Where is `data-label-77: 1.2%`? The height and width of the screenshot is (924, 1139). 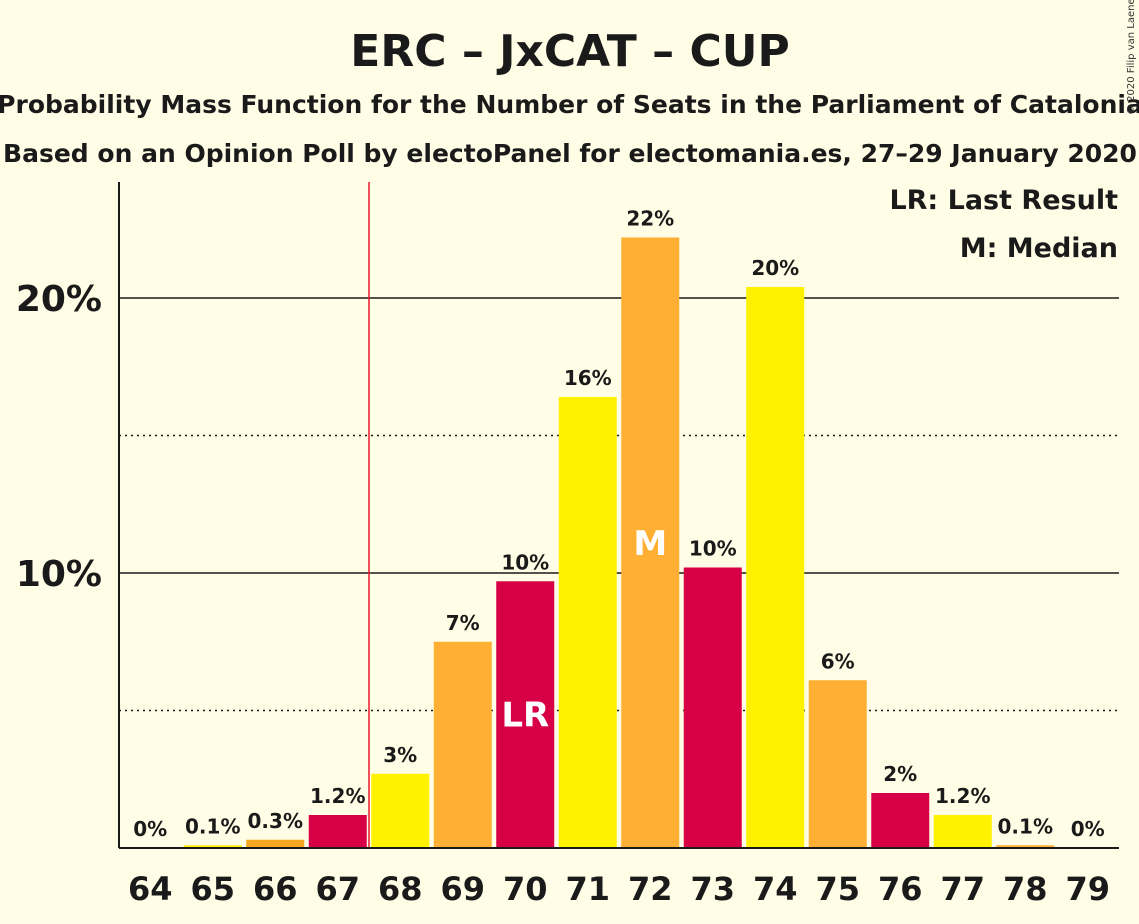
data-label-77: 1.2% is located at coordinates (962, 796).